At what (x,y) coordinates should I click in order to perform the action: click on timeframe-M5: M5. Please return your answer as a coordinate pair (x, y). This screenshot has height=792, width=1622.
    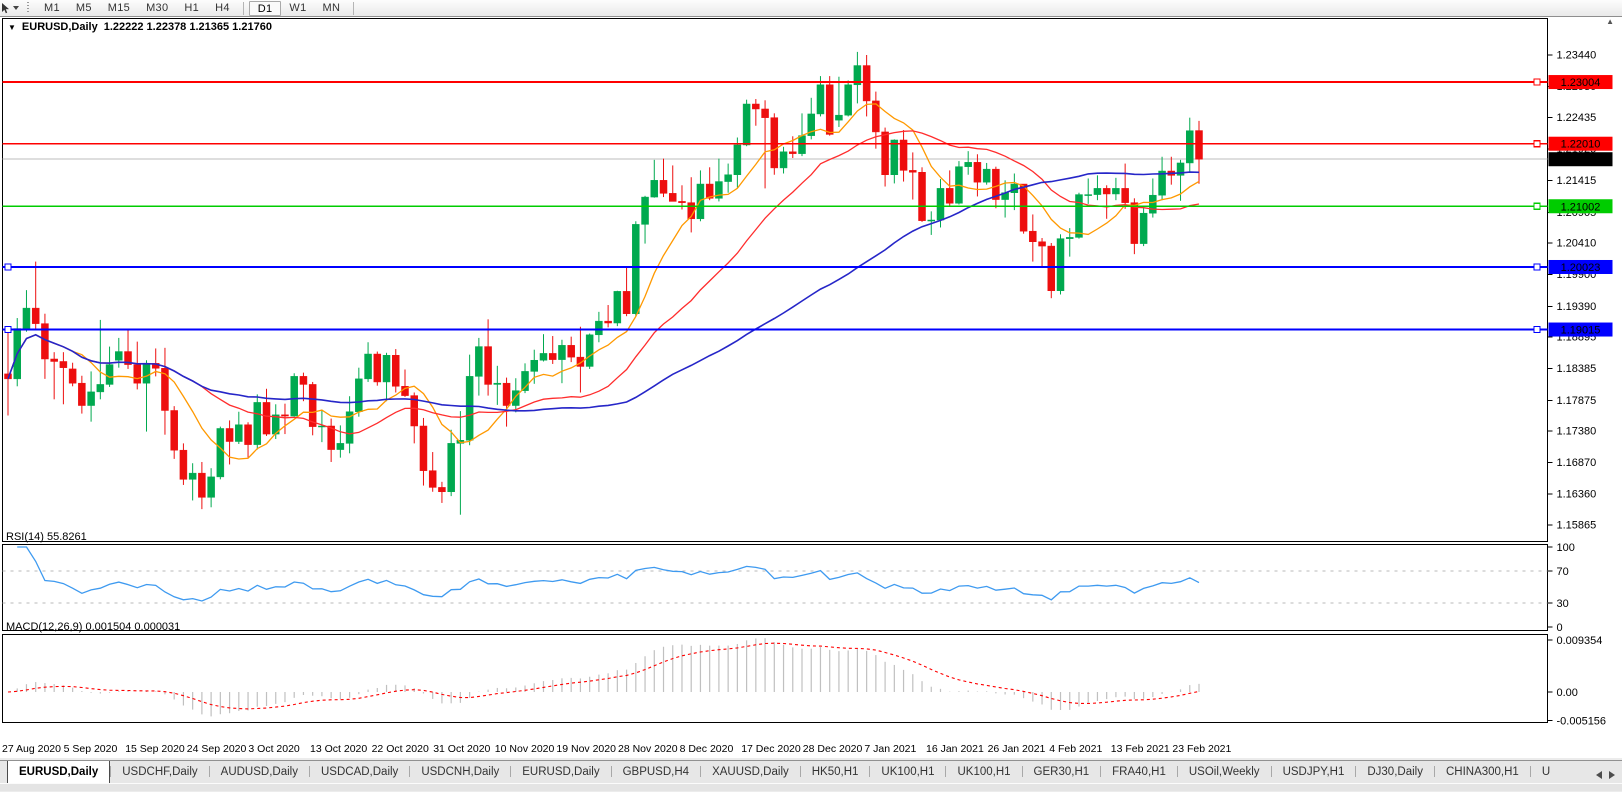
    Looking at the image, I should click on (83, 7).